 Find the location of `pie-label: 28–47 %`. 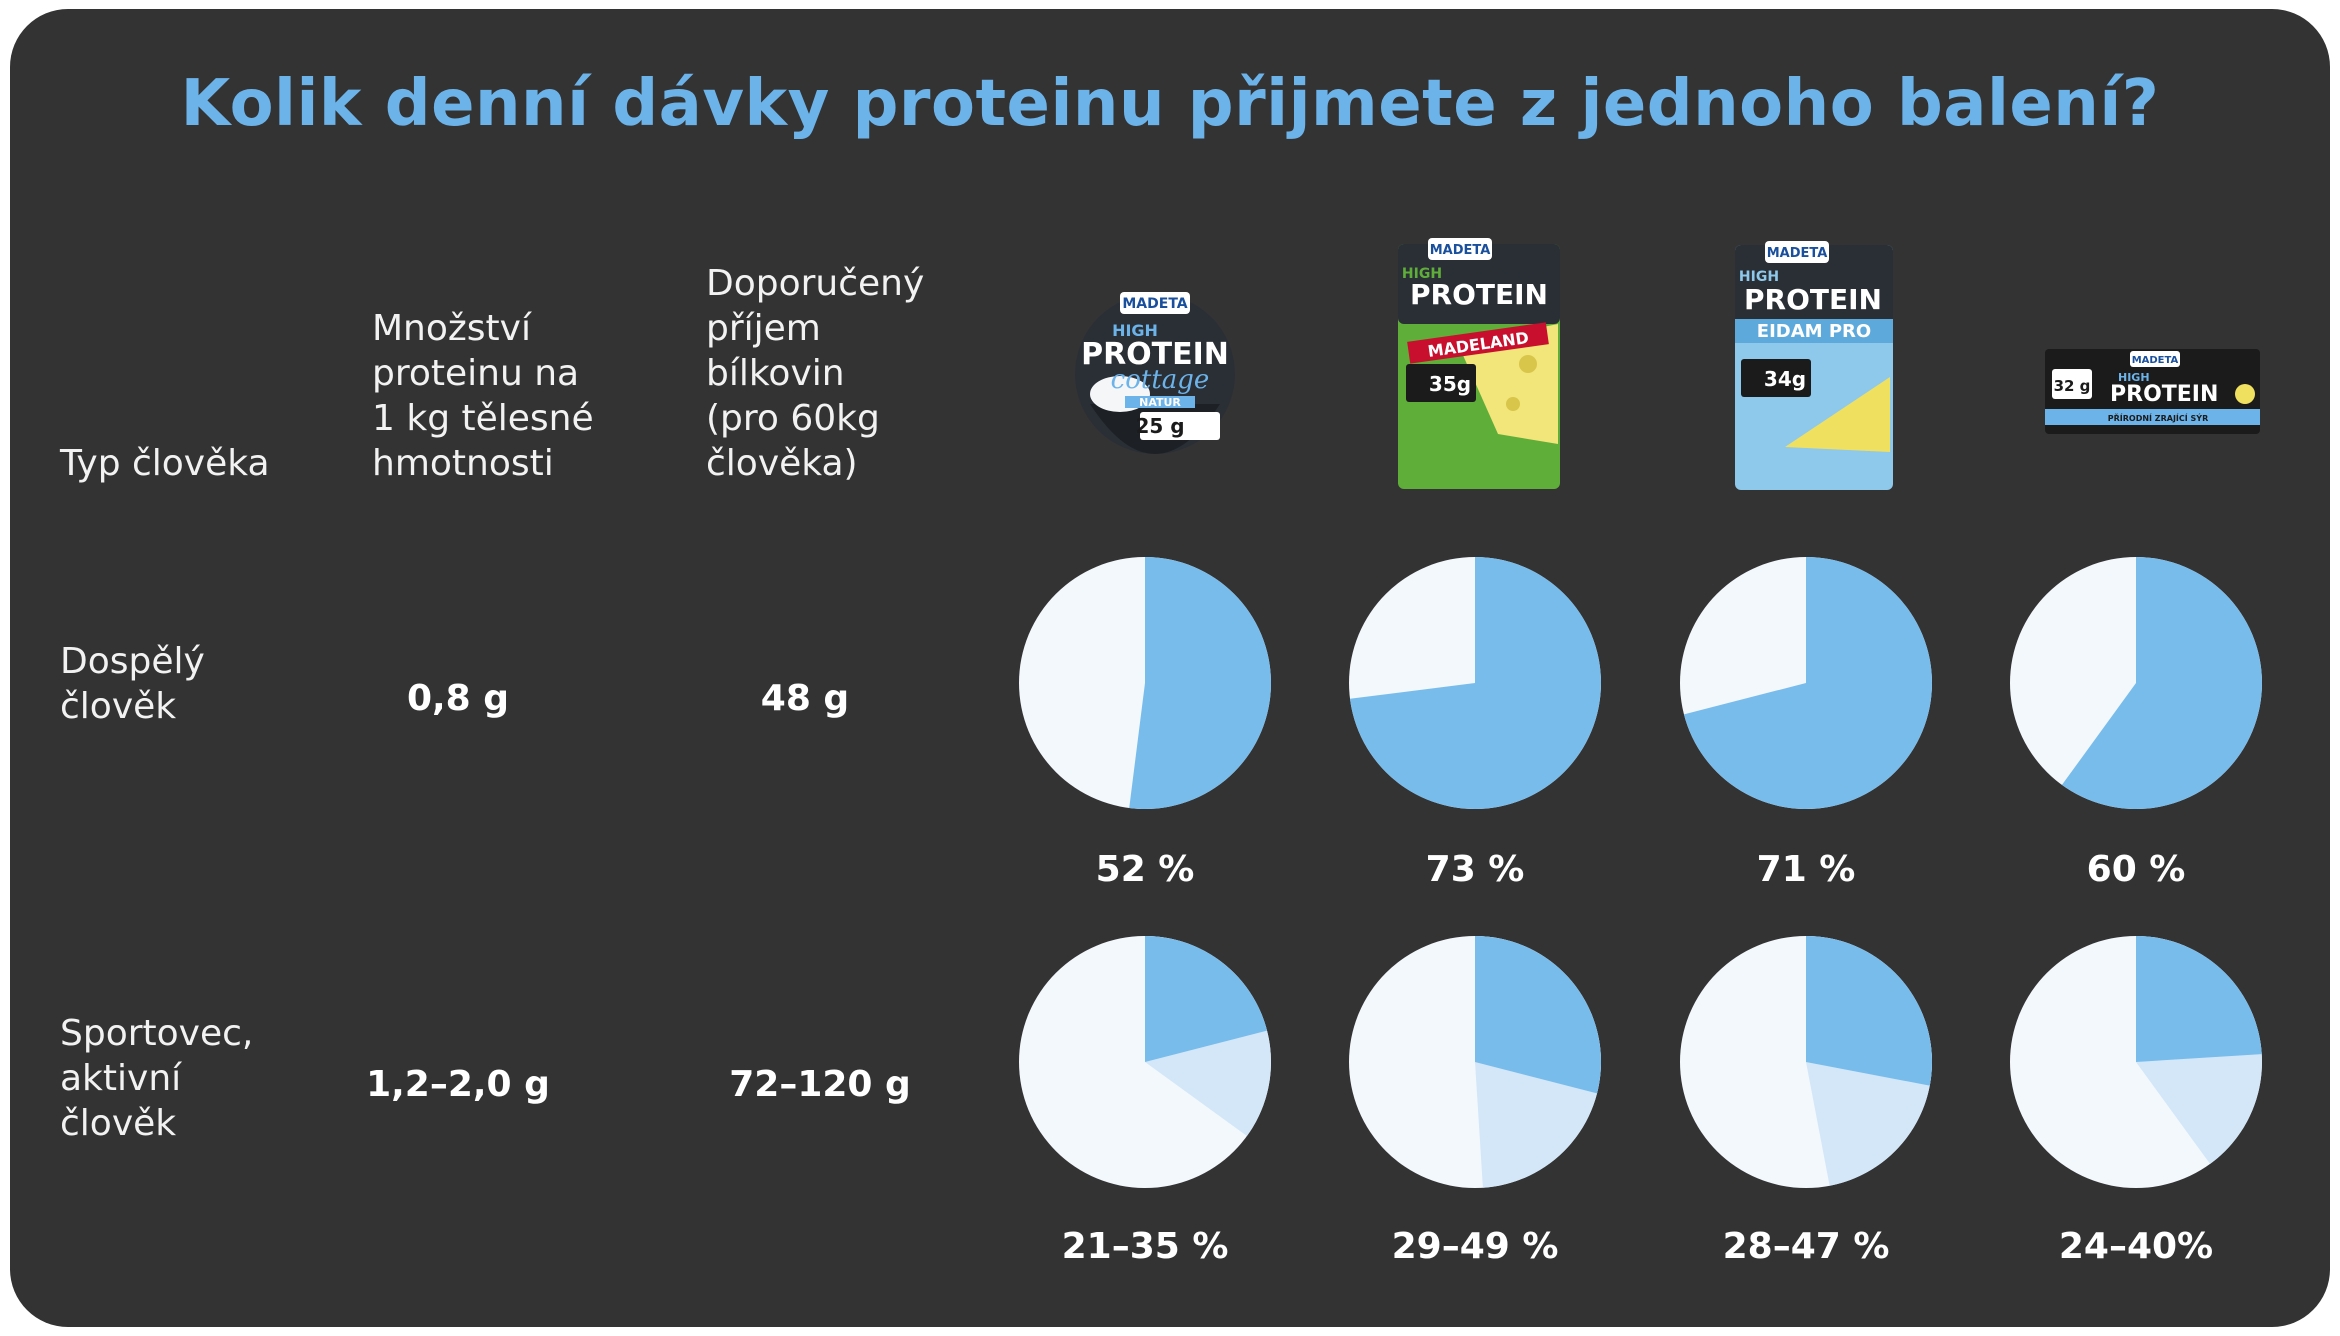

pie-label: 28–47 % is located at coordinates (1806, 1246).